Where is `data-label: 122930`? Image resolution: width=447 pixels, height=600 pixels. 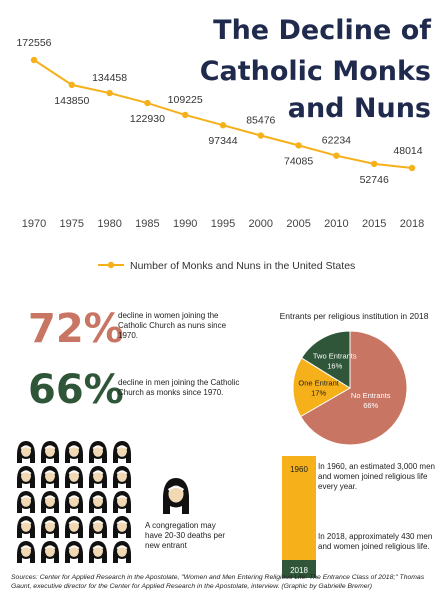 data-label: 122930 is located at coordinates (147, 119).